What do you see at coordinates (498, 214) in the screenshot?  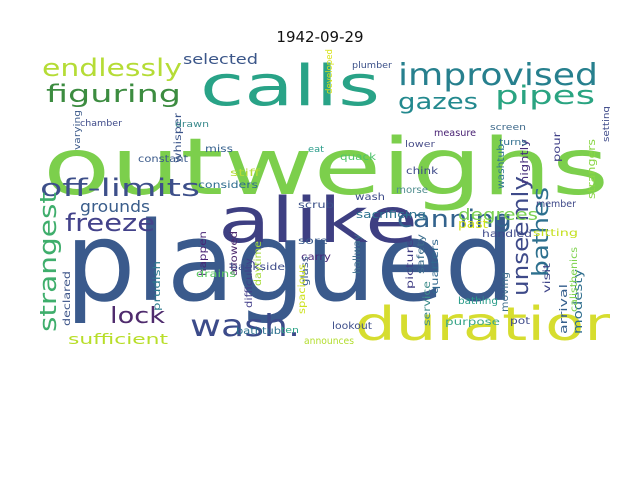 I see `cloud-word-degrees: degrees` at bounding box center [498, 214].